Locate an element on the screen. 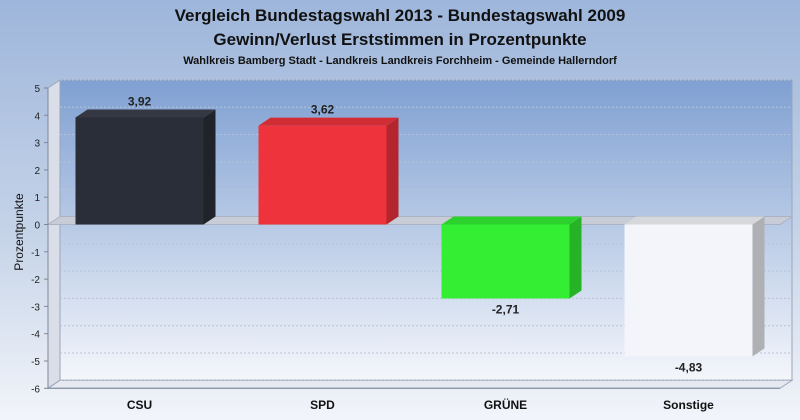 The height and width of the screenshot is (420, 800). bar-csu: 3,92 is located at coordinates (145, 159).